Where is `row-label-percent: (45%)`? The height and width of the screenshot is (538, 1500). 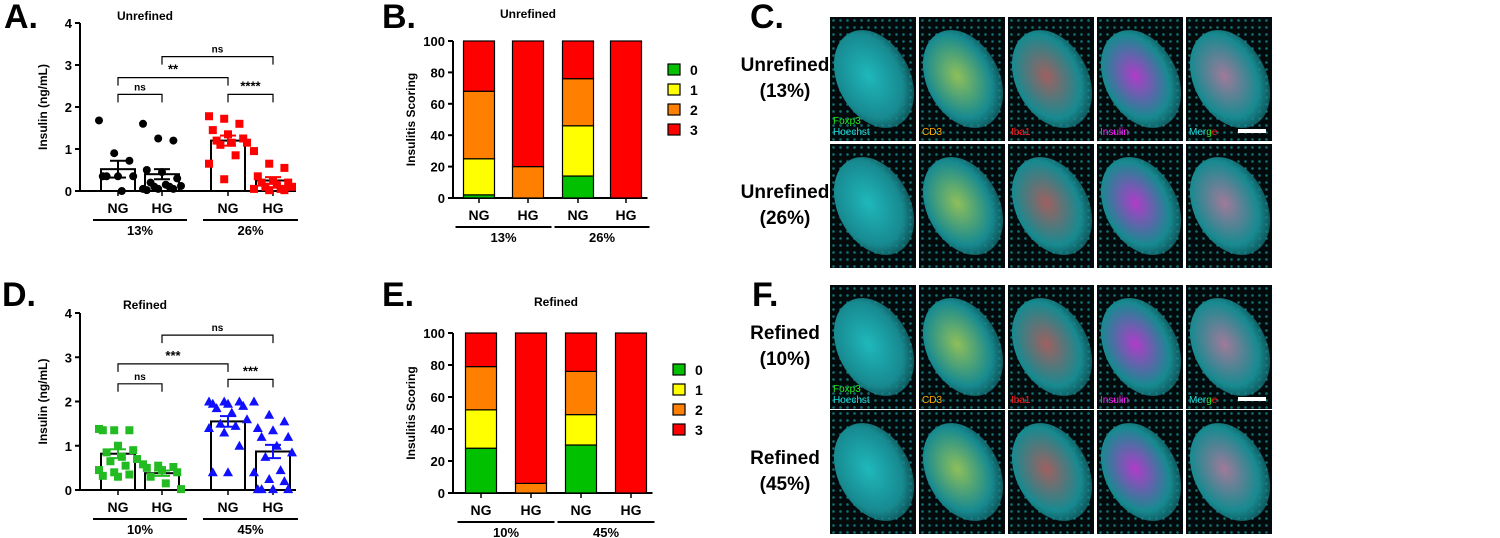 row-label-percent: (45%) is located at coordinates (785, 484).